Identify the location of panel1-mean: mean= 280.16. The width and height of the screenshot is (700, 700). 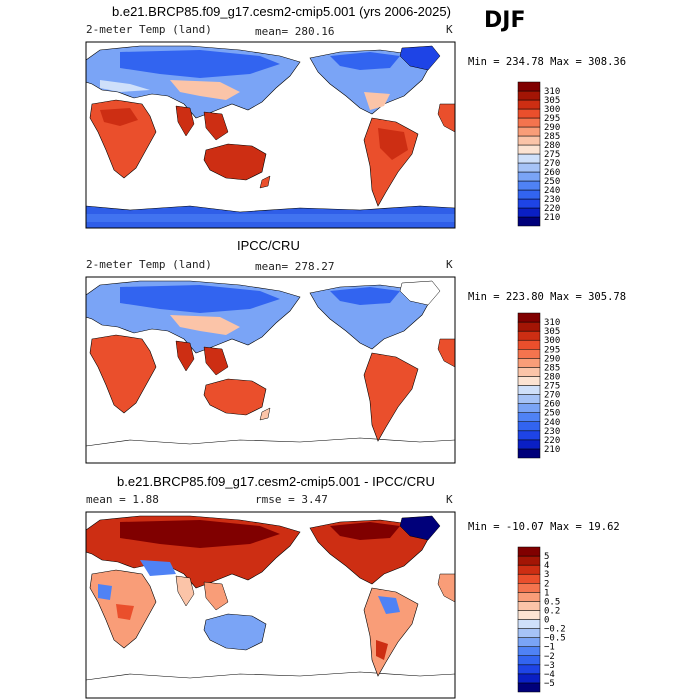
(295, 31).